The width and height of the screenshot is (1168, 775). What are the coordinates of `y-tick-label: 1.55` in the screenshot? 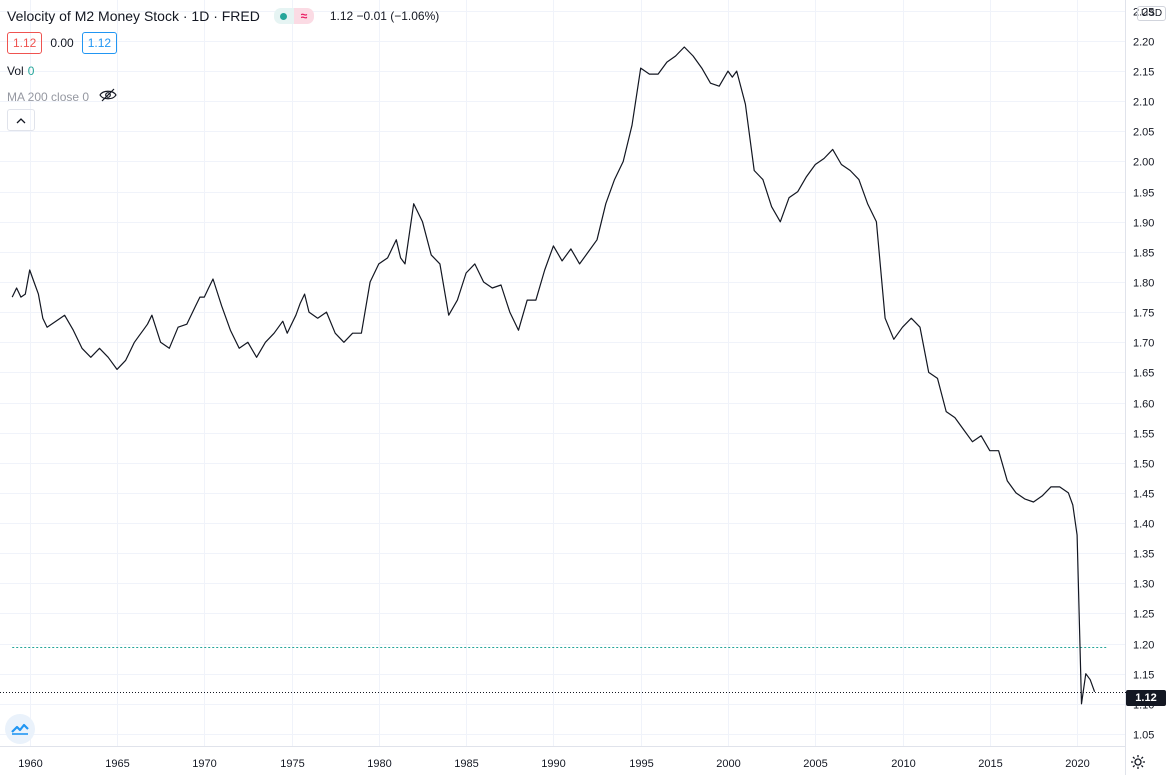 It's located at (1143, 435).